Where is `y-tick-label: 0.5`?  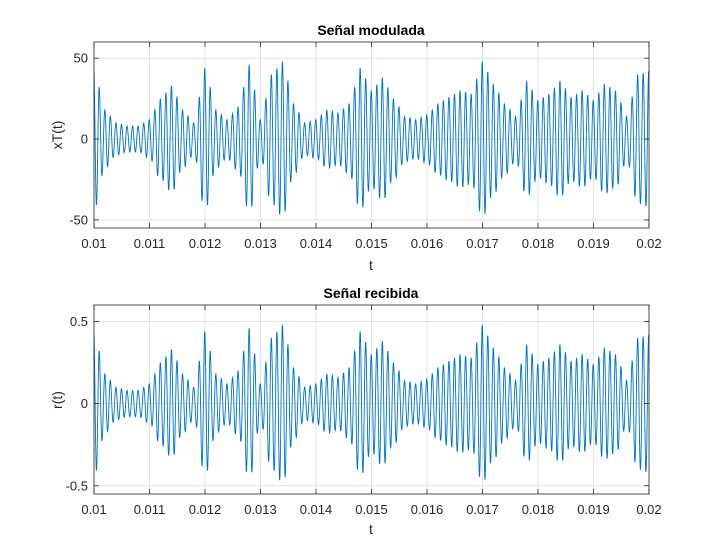 y-tick-label: 0.5 is located at coordinates (79, 321).